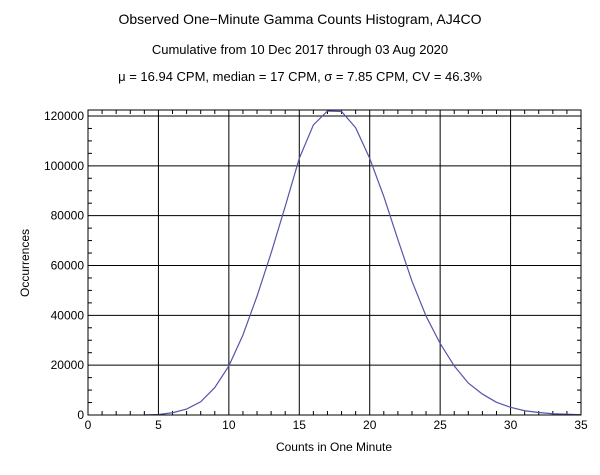  Describe the element at coordinates (64, 166) in the screenshot. I see `y-tick-label: 100000` at that location.